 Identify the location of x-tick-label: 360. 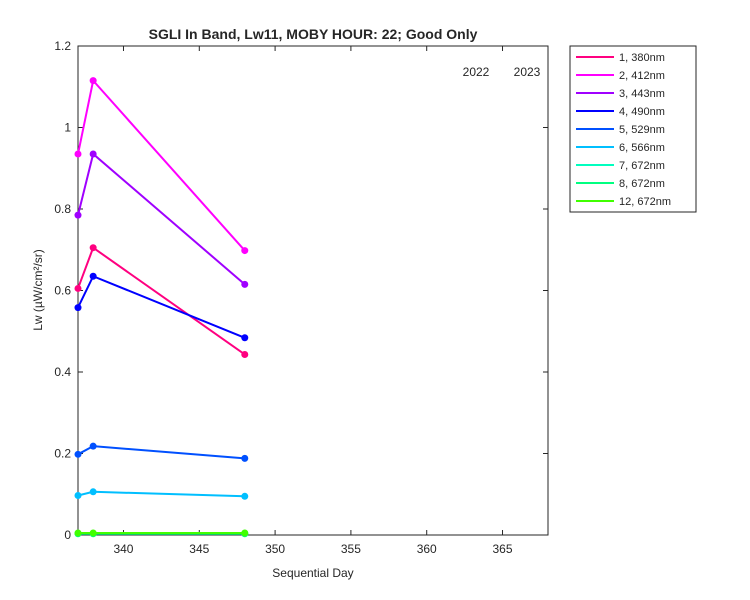
(427, 549).